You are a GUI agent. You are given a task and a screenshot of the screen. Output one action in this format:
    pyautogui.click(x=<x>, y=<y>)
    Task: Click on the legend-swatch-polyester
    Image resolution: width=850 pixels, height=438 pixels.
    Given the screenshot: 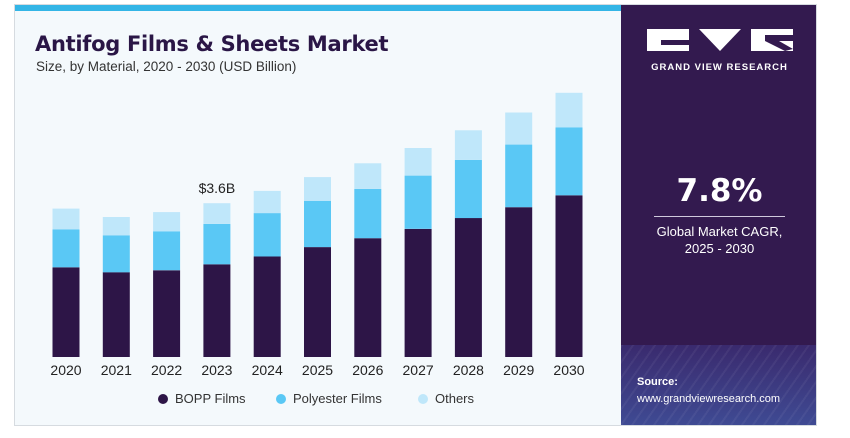 What is the action you would take?
    pyautogui.click(x=281, y=399)
    